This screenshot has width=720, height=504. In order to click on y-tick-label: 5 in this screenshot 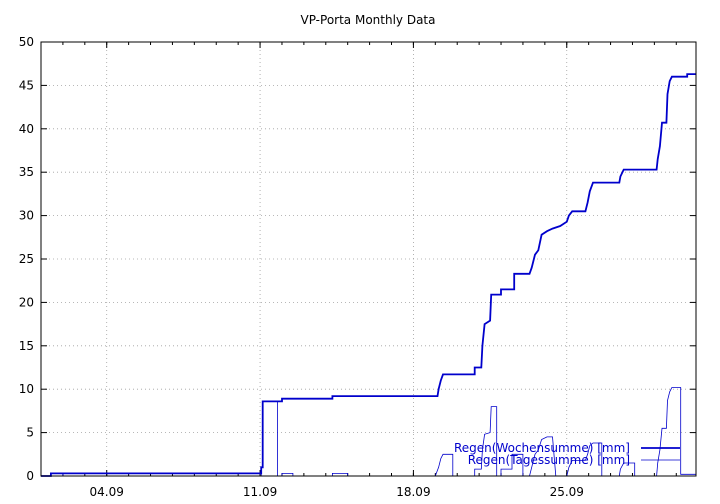, I will do `click(30, 433)`.